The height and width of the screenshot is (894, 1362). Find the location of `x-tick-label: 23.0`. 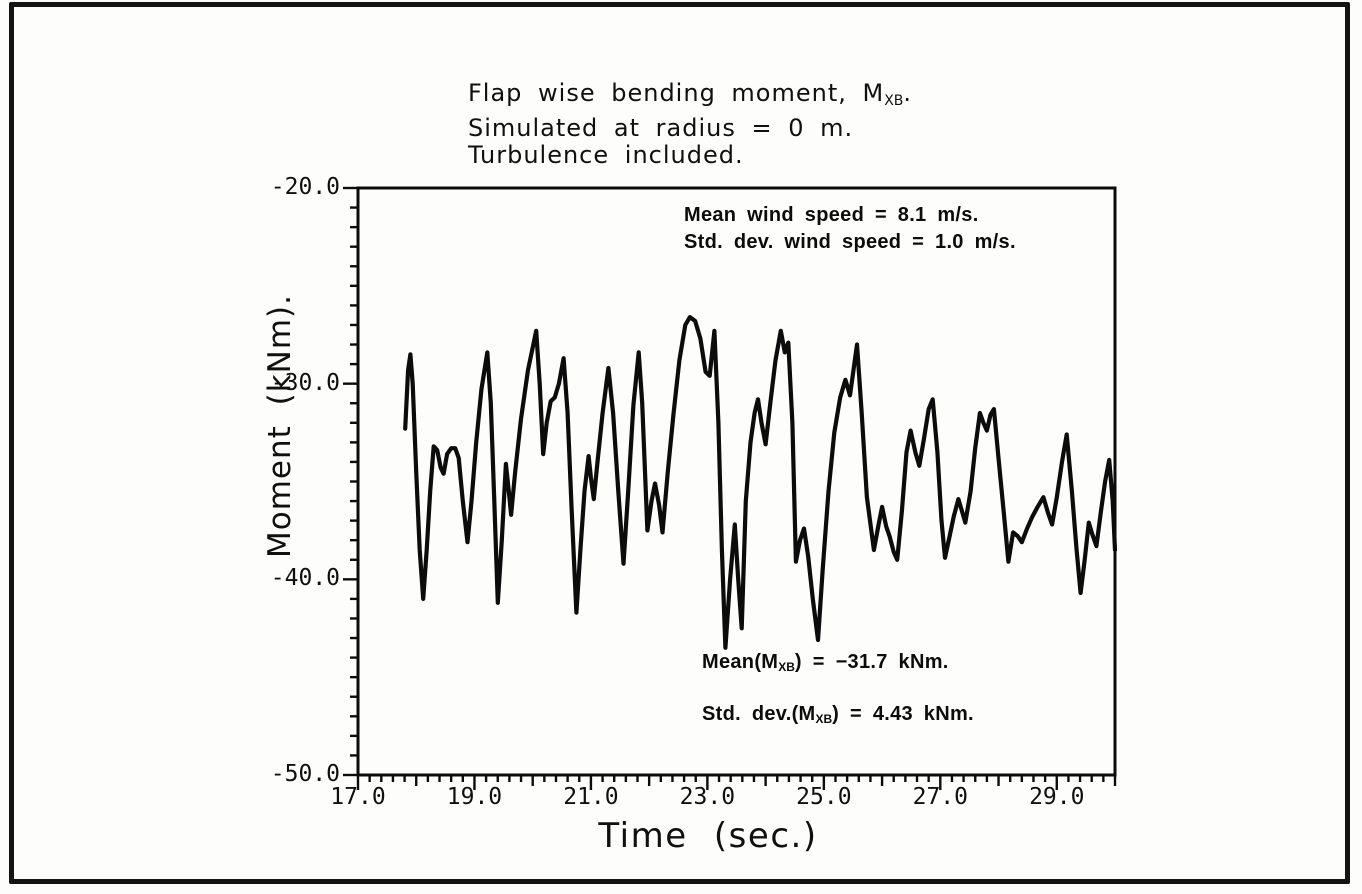

x-tick-label: 23.0 is located at coordinates (707, 797).